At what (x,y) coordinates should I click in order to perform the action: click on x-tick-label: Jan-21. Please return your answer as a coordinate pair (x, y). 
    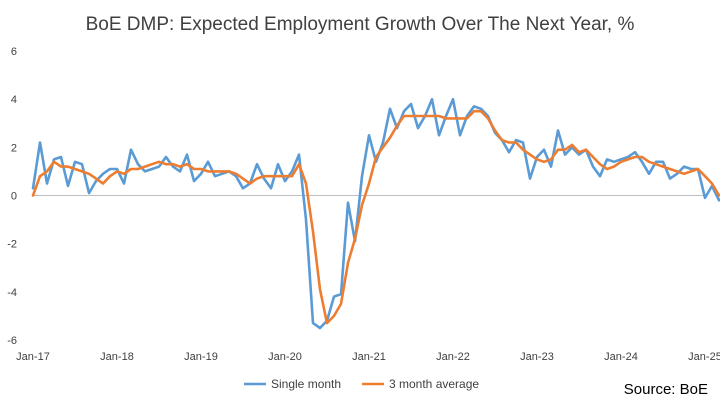
    Looking at the image, I should click on (369, 357).